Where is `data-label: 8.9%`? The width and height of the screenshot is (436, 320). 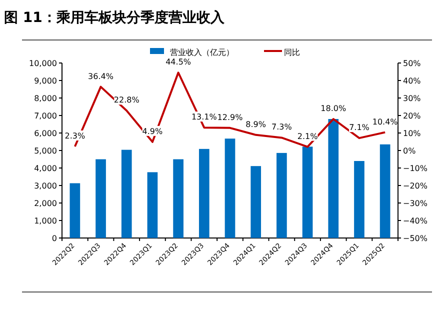
data-label: 8.9% is located at coordinates (256, 124).